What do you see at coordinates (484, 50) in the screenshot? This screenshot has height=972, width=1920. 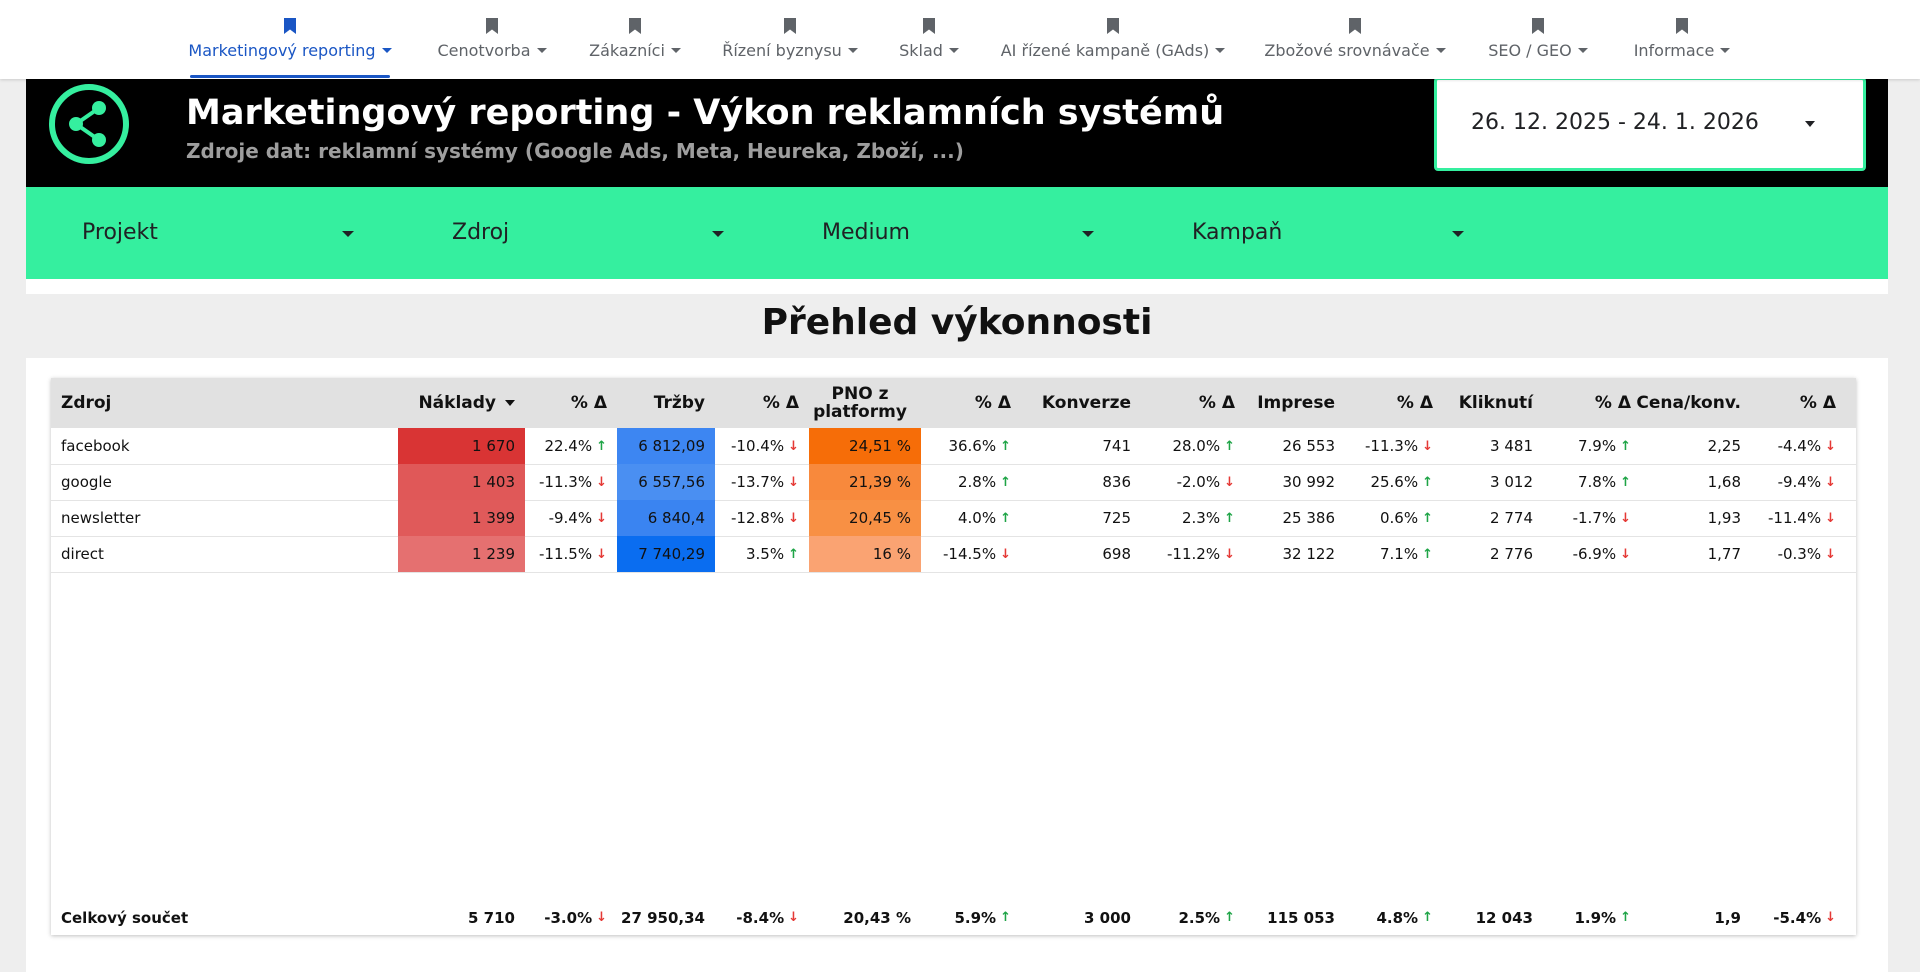 I see `nav-label-text: Cenotvorba` at bounding box center [484, 50].